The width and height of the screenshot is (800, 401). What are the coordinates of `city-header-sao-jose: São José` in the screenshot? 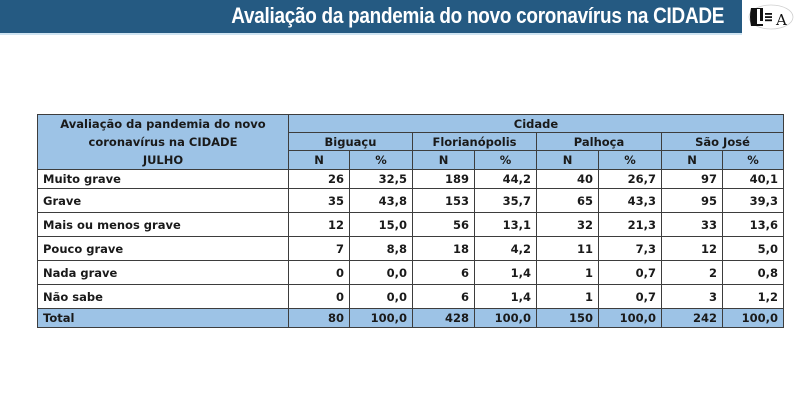 It's located at (722, 141).